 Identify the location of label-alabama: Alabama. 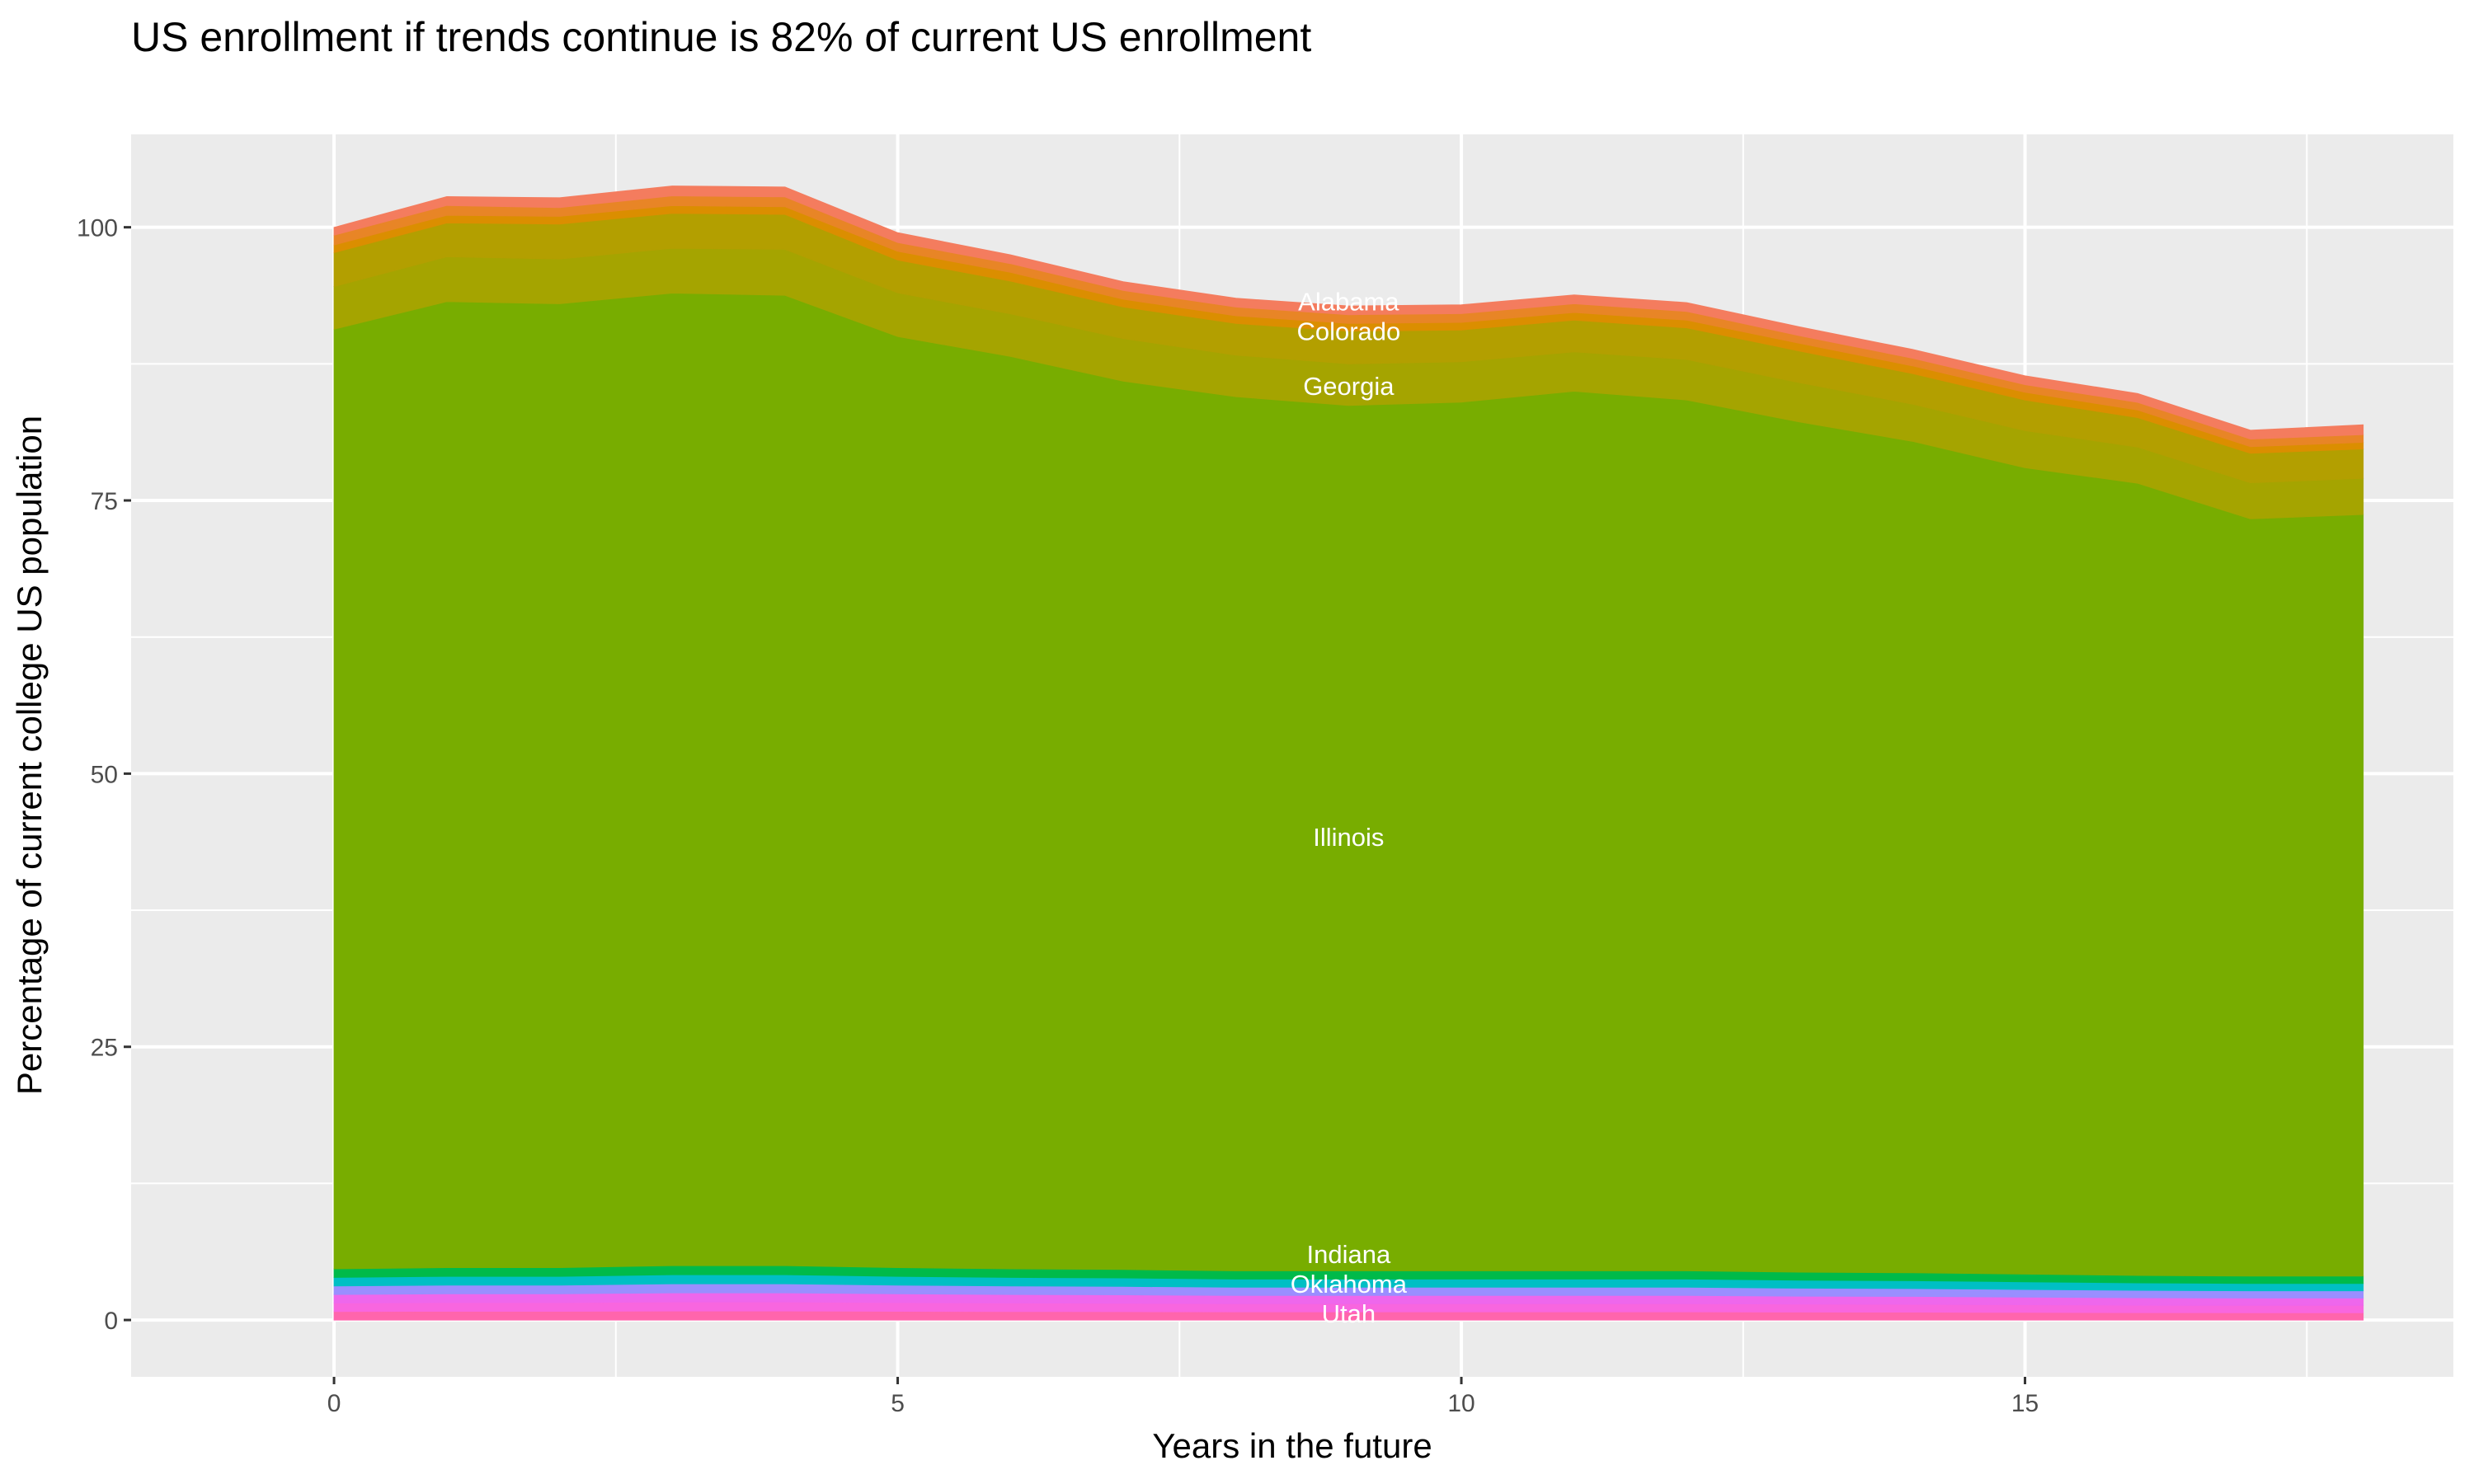
(1348, 302).